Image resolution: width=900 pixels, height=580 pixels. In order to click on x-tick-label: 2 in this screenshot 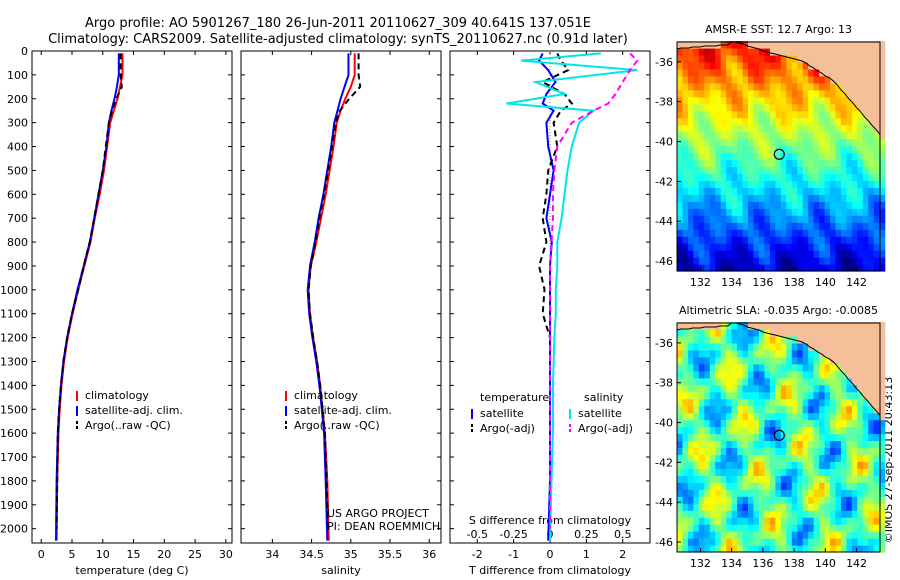, I will do `click(622, 554)`.